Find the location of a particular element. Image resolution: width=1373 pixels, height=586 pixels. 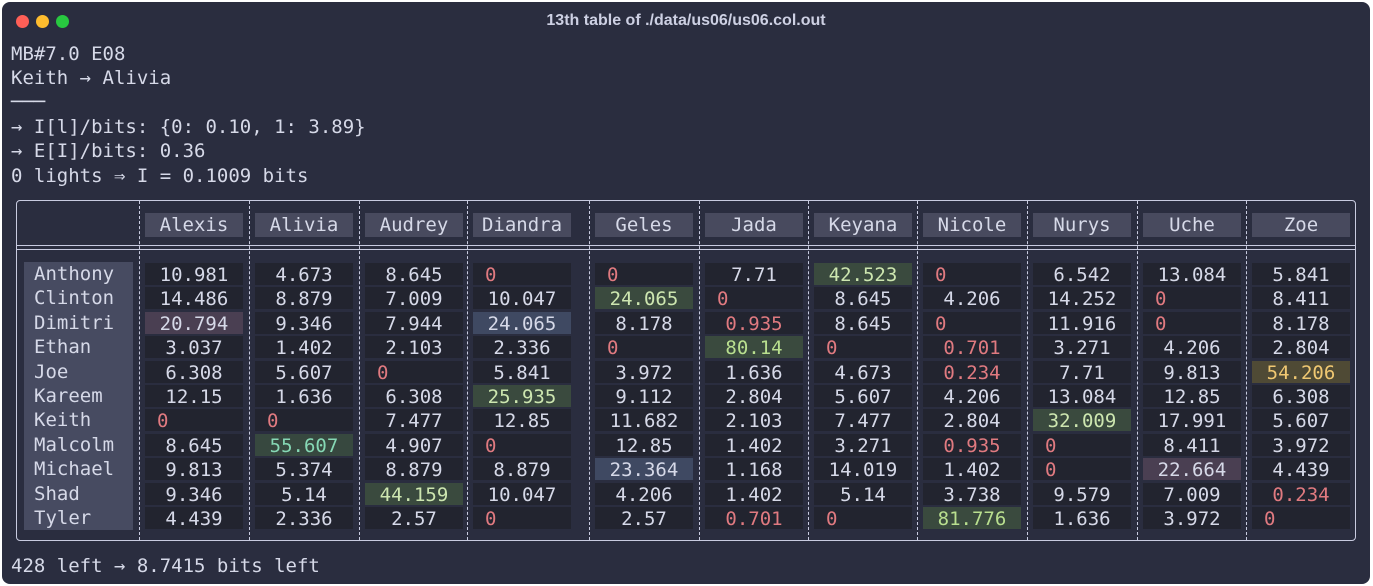

table-cell: 4.907 is located at coordinates (414, 445).